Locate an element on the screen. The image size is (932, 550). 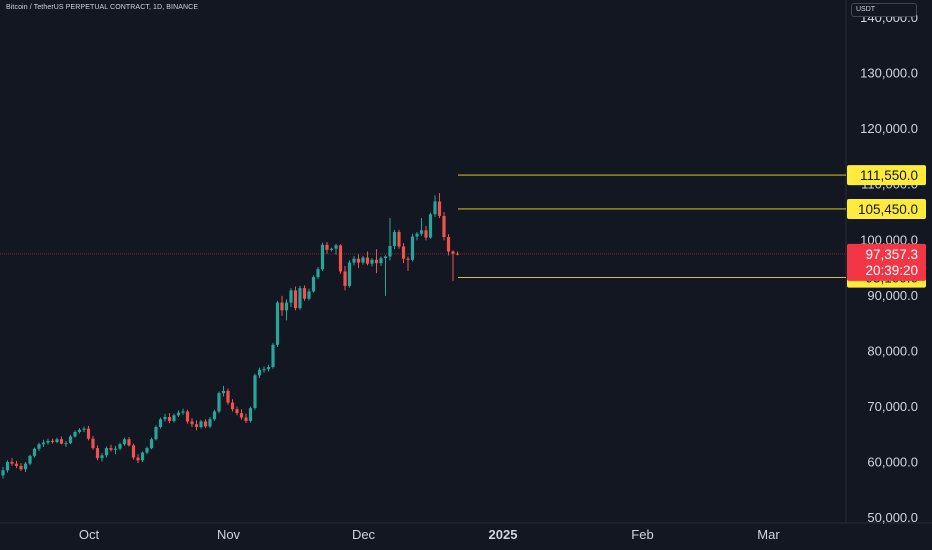
price-tick-label: 90,000.0 is located at coordinates (892, 295).